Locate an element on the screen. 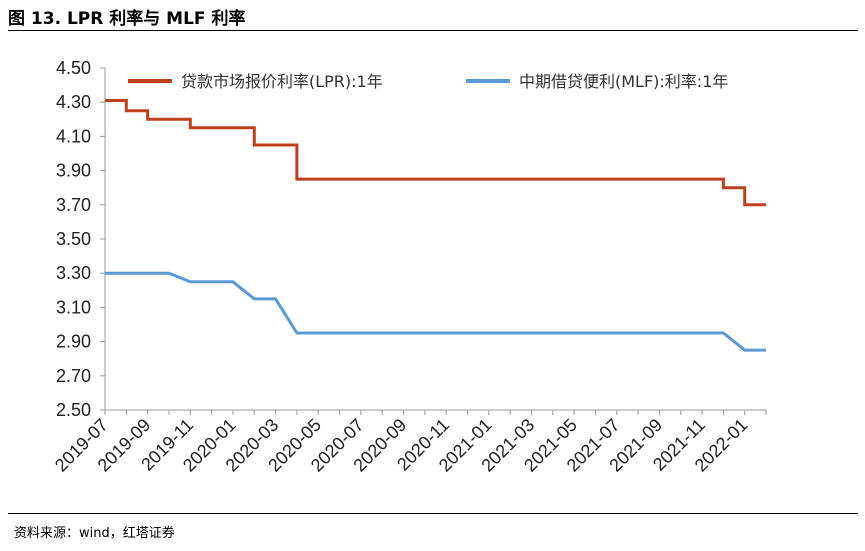  y-tick-label: 3.30 is located at coordinates (73, 273).